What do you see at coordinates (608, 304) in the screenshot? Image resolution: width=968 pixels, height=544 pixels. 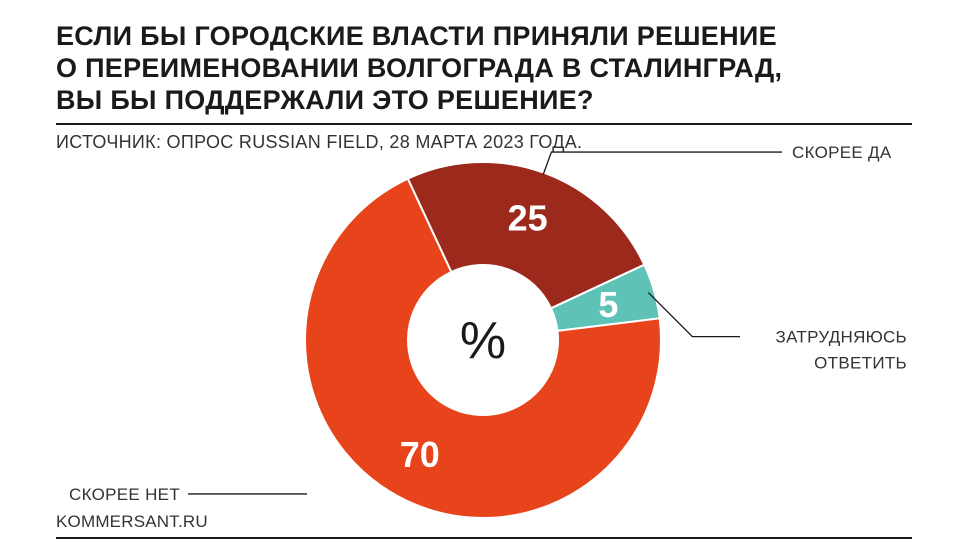 I see `value-label-1: 5` at bounding box center [608, 304].